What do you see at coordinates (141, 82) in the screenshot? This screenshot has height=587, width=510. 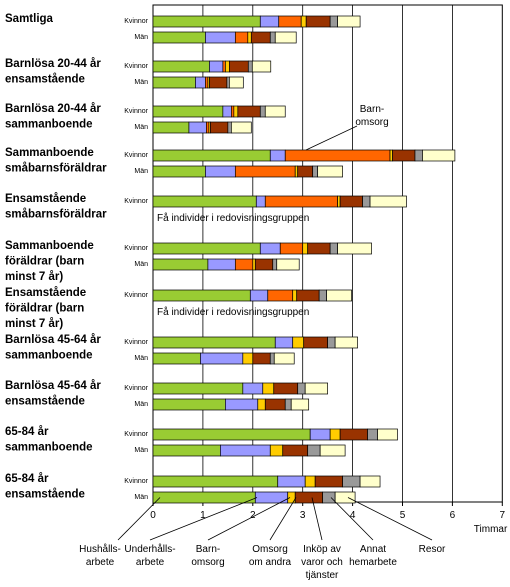 I see `sex-label-1-1: Män` at bounding box center [141, 82].